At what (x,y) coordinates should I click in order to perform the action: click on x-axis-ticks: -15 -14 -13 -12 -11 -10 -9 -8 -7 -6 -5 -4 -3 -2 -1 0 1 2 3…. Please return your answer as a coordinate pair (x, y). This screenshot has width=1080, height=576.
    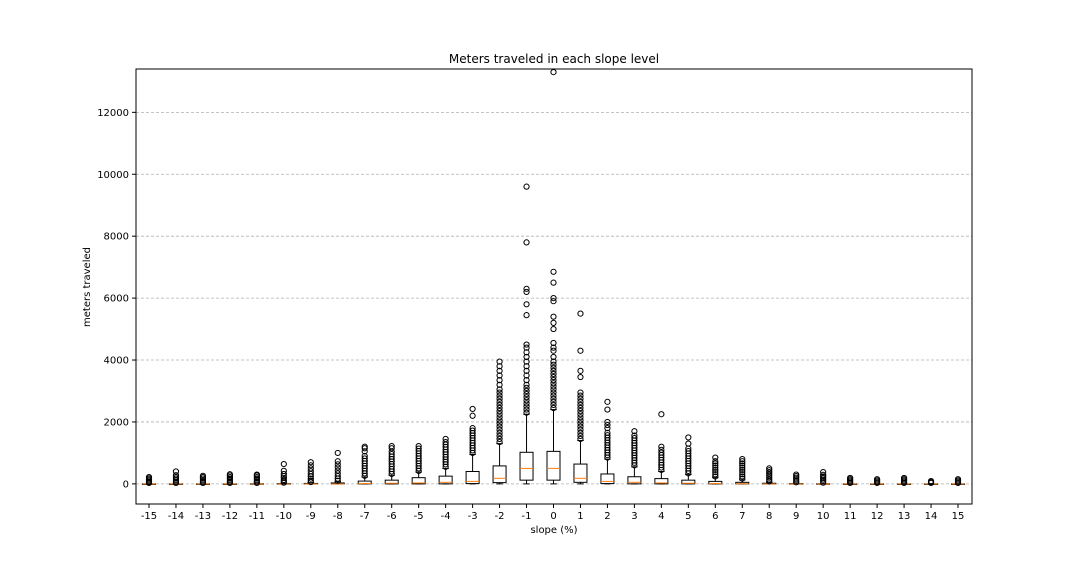
    Looking at the image, I should click on (552, 513).